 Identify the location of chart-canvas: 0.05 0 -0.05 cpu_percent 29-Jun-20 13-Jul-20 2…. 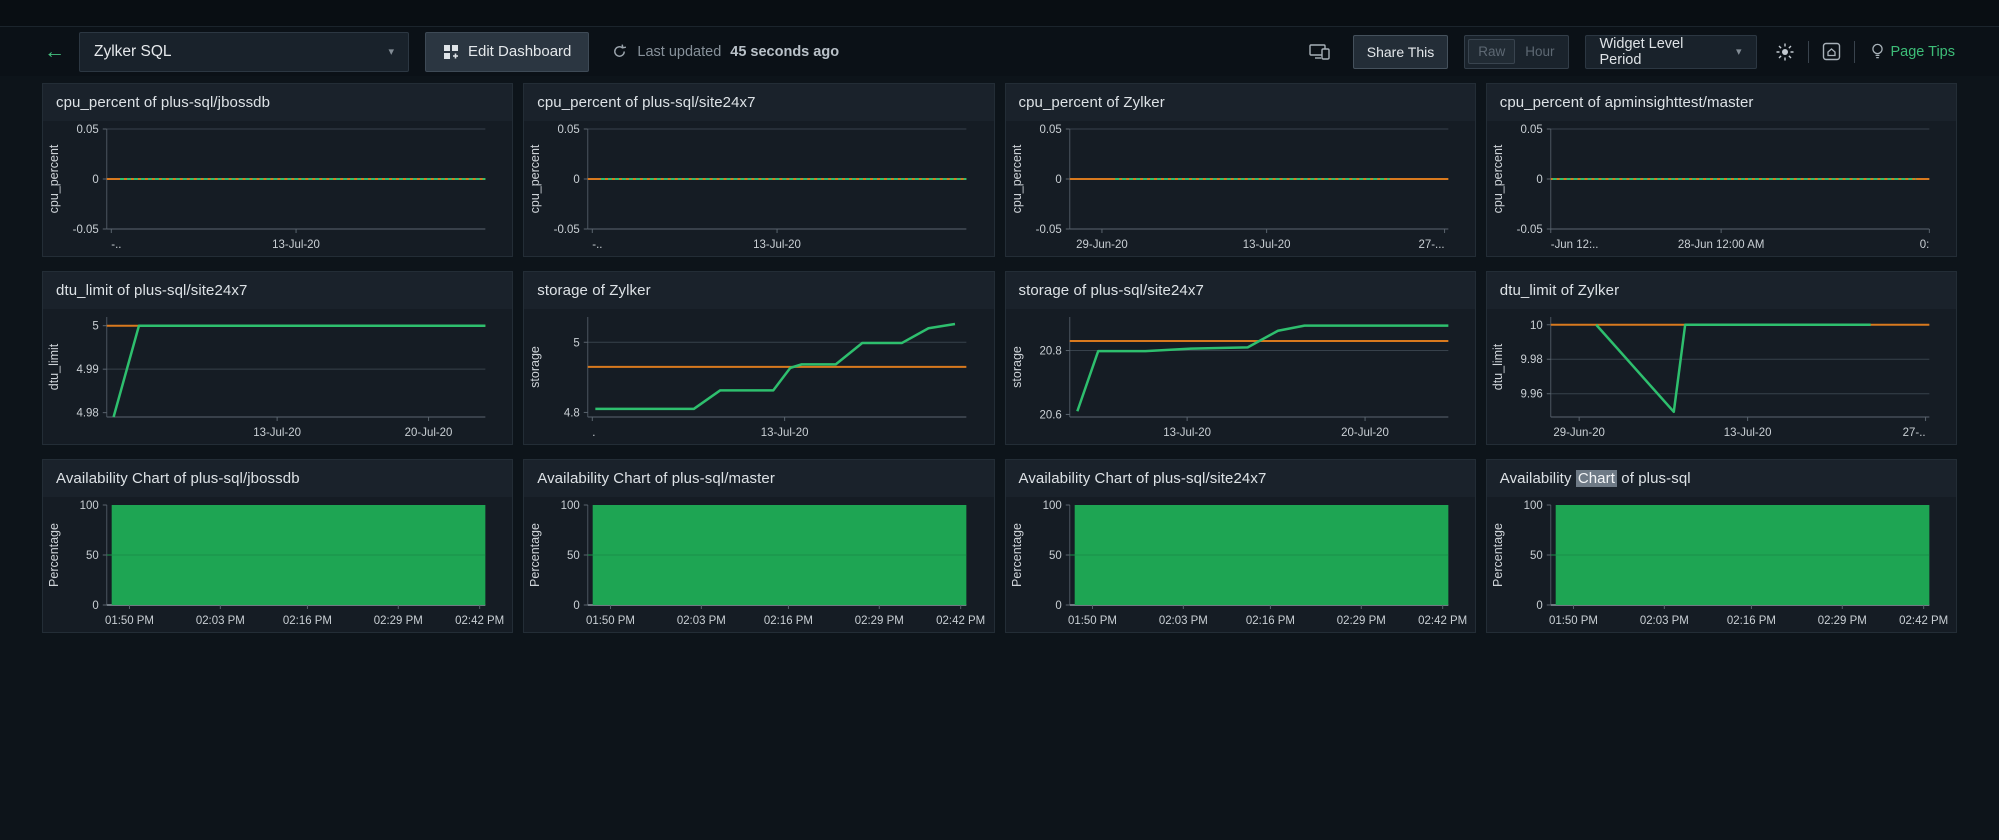
(1240, 189).